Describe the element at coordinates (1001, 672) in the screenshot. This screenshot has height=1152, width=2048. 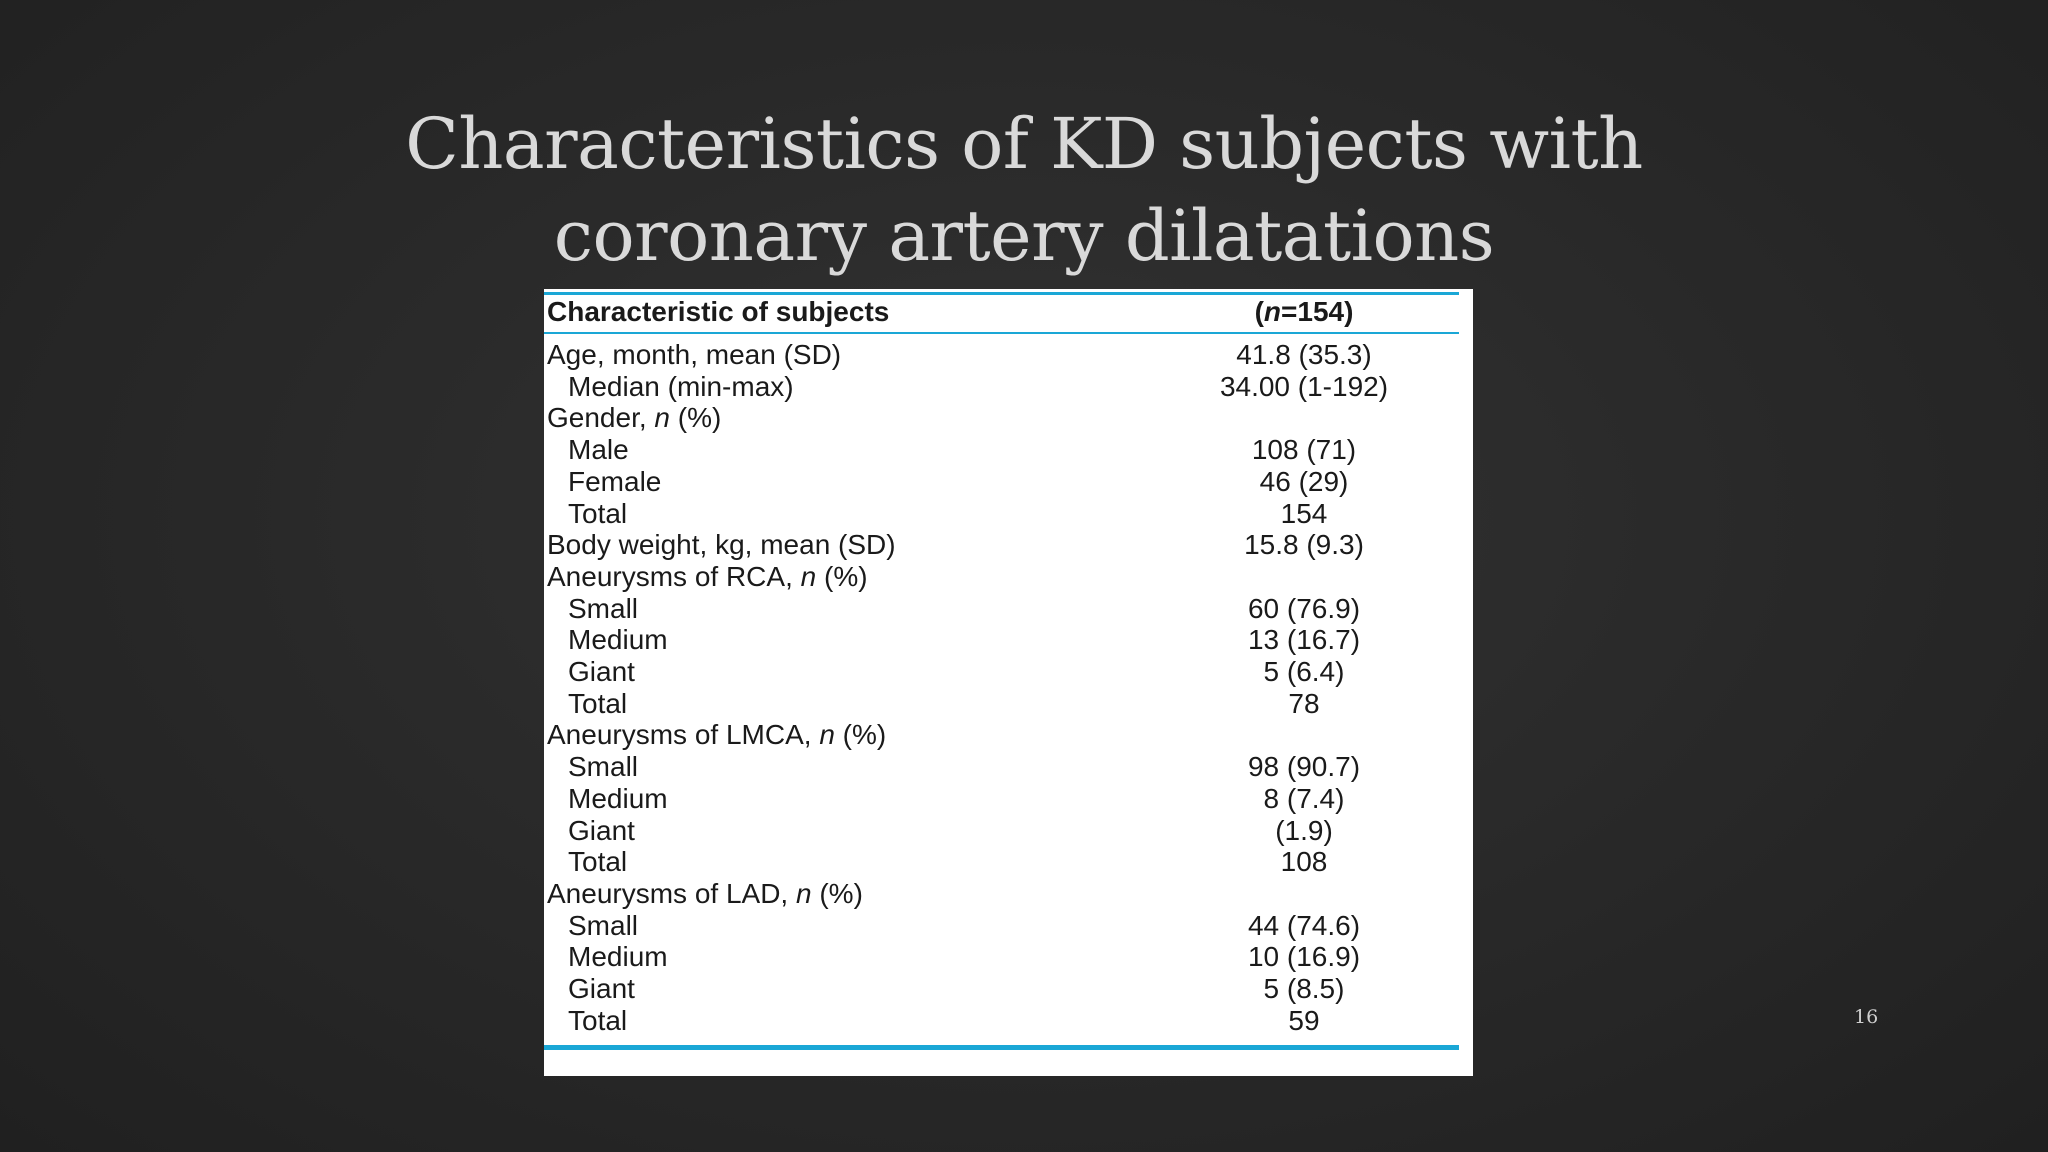
I see `table-row: Giant 5 (6.4)` at that location.